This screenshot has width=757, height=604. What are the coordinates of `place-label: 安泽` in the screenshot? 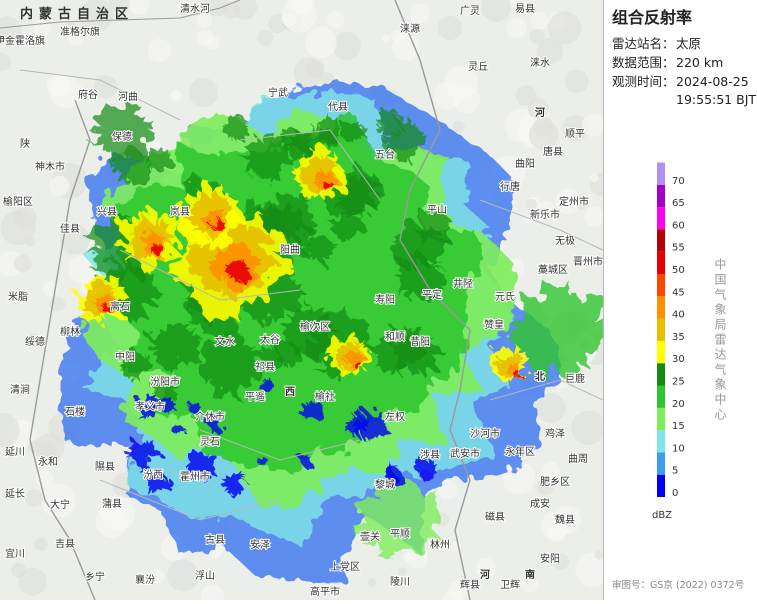 It's located at (260, 544).